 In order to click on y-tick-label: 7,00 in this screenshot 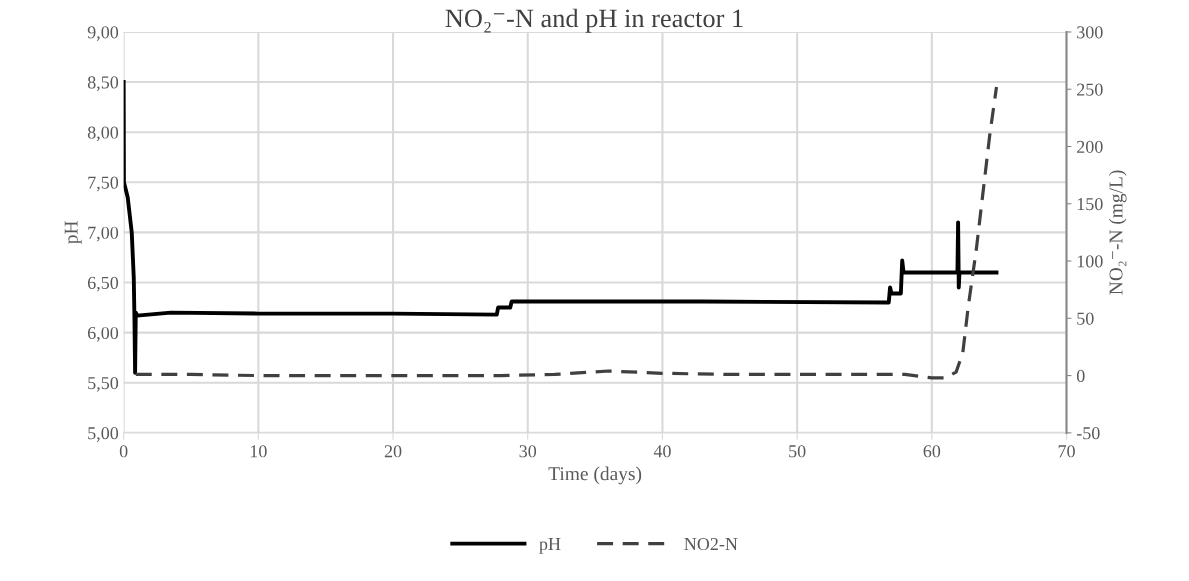, I will do `click(103, 234)`.